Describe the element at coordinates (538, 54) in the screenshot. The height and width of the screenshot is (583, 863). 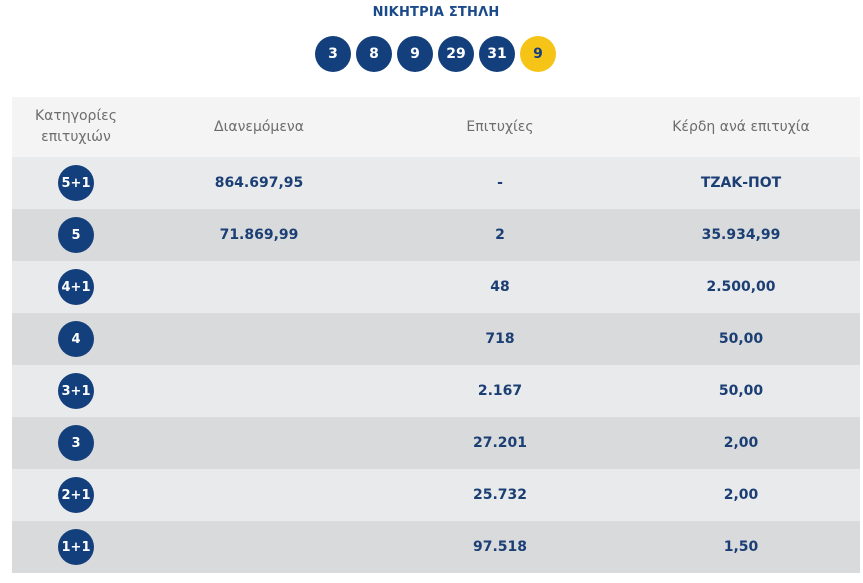
I see `joker-ball: 9` at that location.